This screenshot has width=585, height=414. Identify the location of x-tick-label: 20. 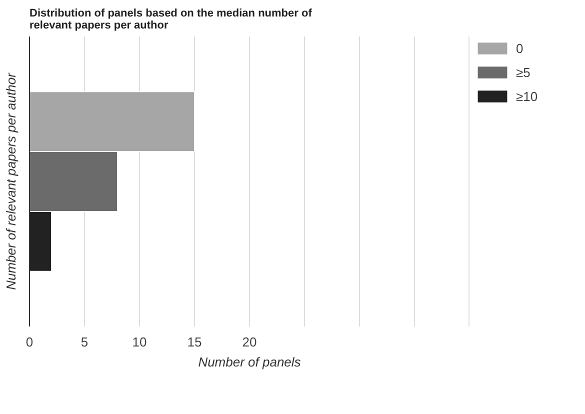
(249, 342).